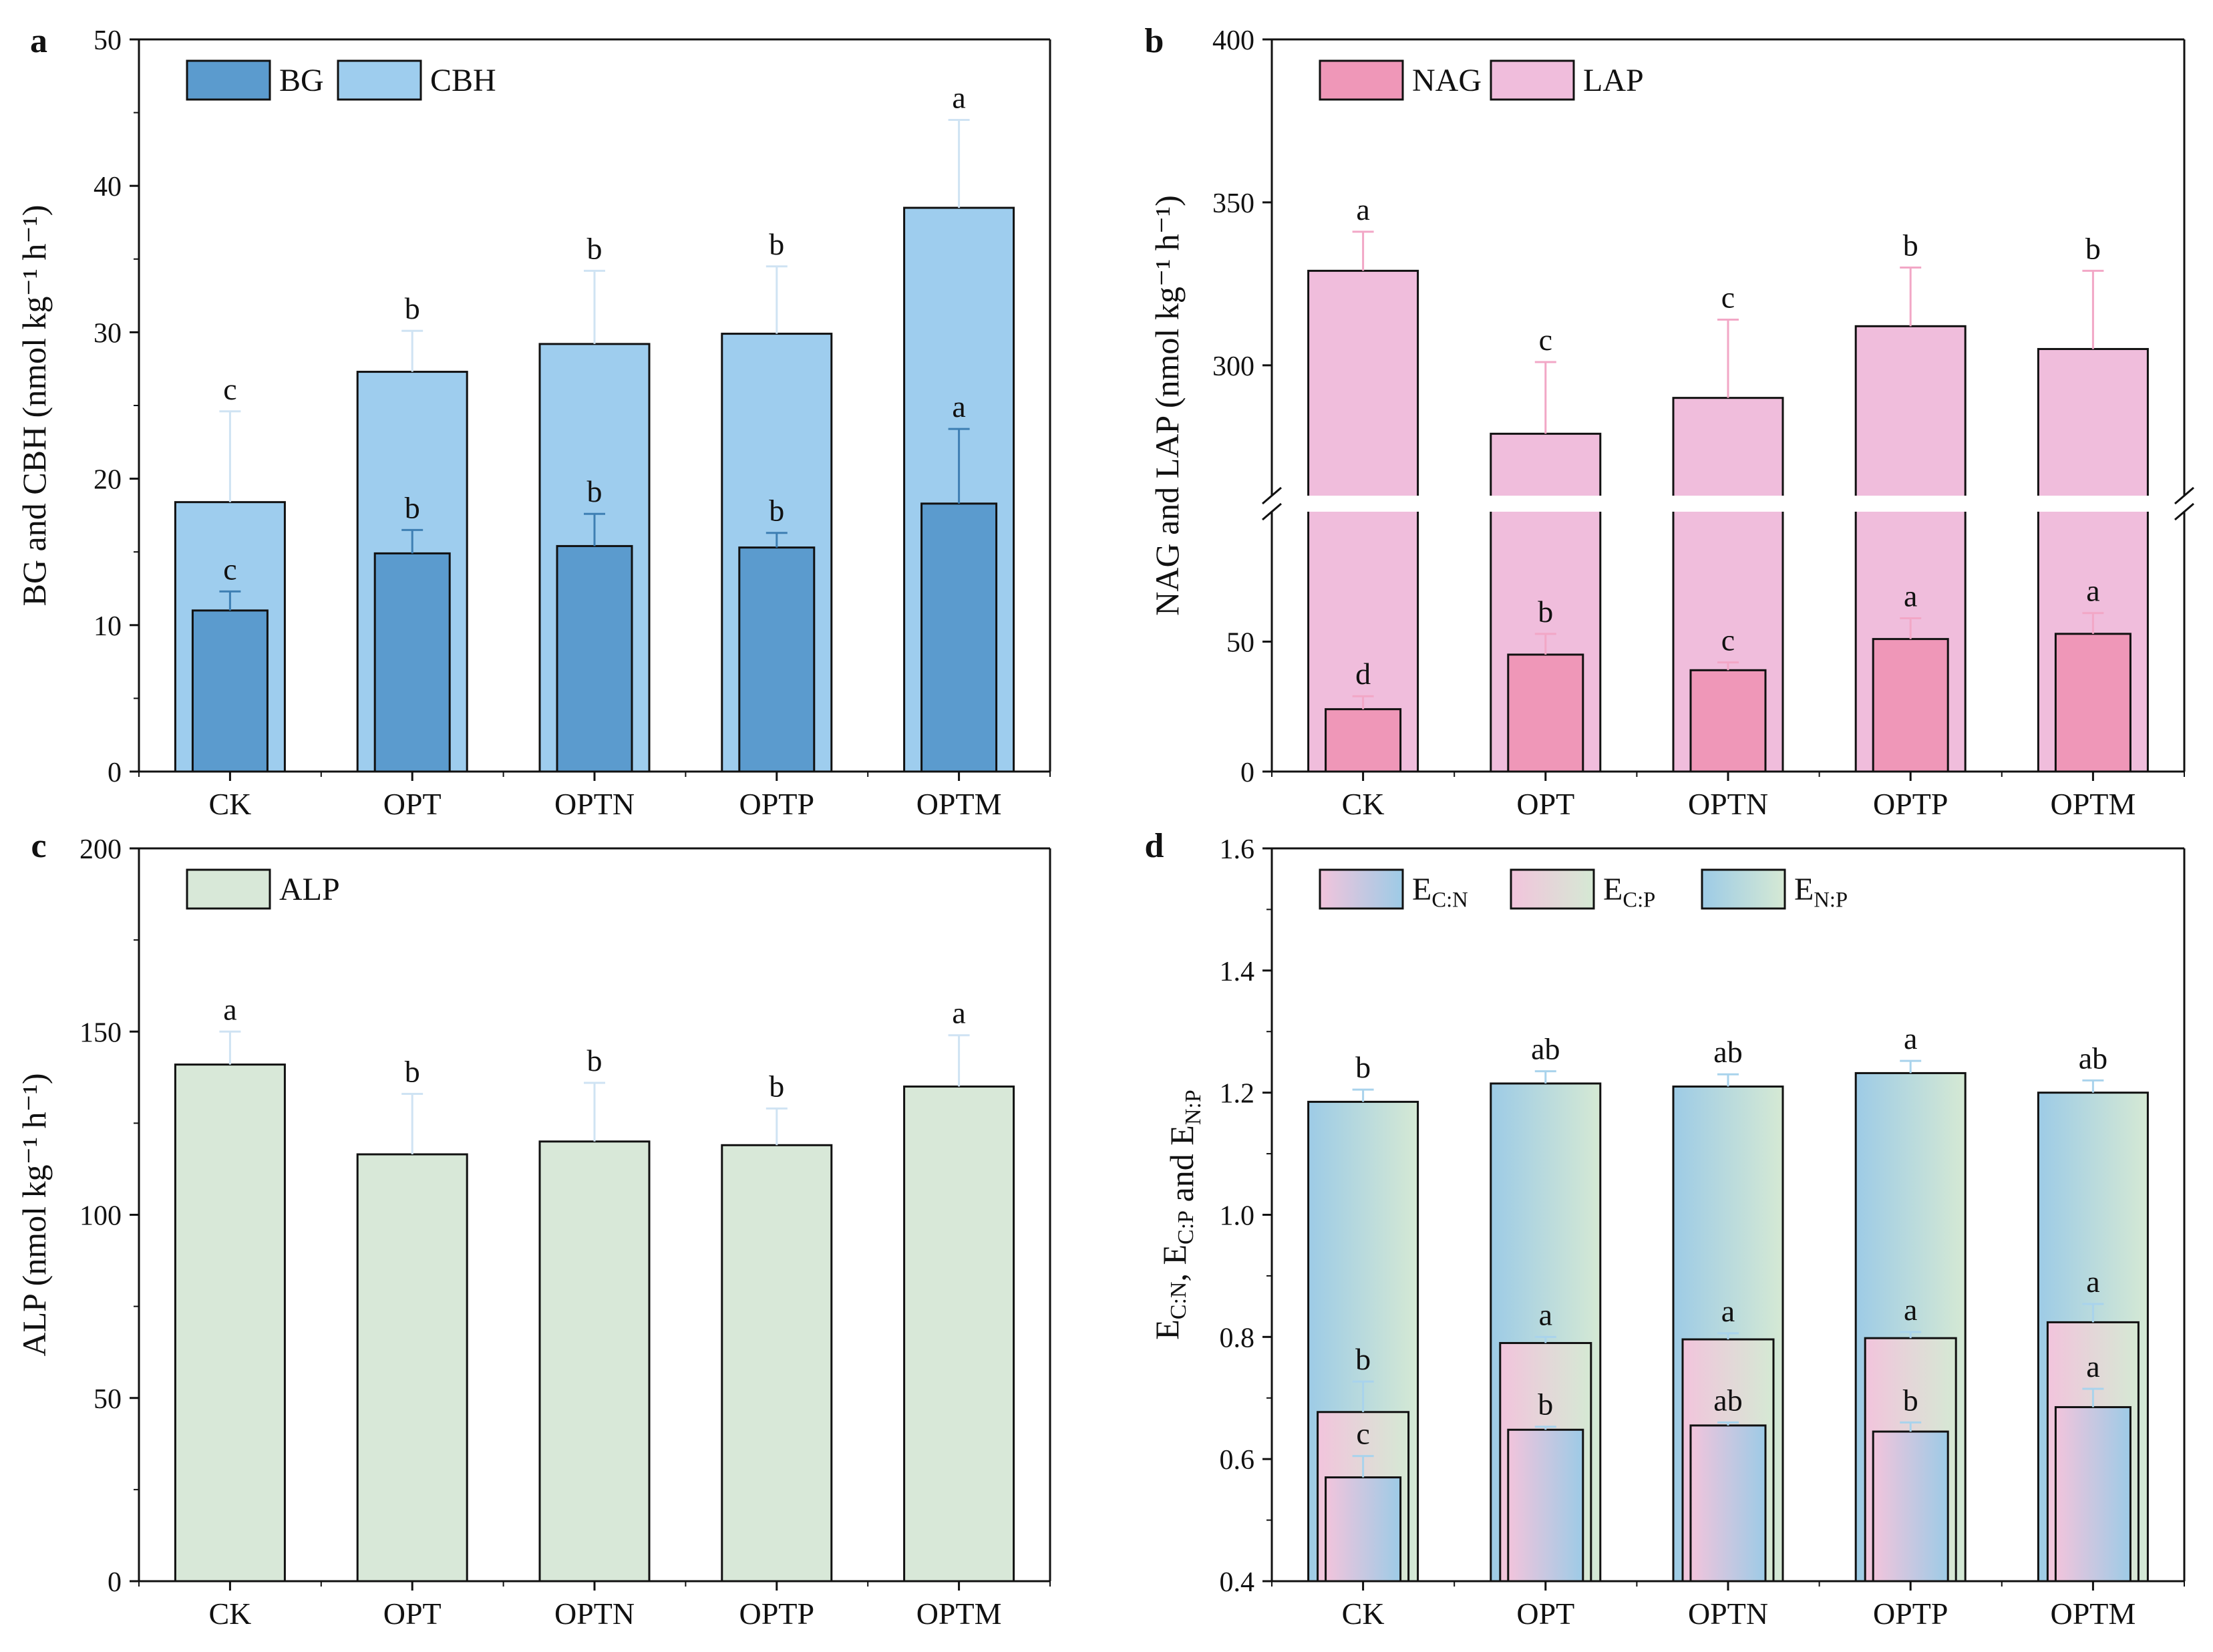  I want to click on bar-nag-optn, so click(1728, 721).